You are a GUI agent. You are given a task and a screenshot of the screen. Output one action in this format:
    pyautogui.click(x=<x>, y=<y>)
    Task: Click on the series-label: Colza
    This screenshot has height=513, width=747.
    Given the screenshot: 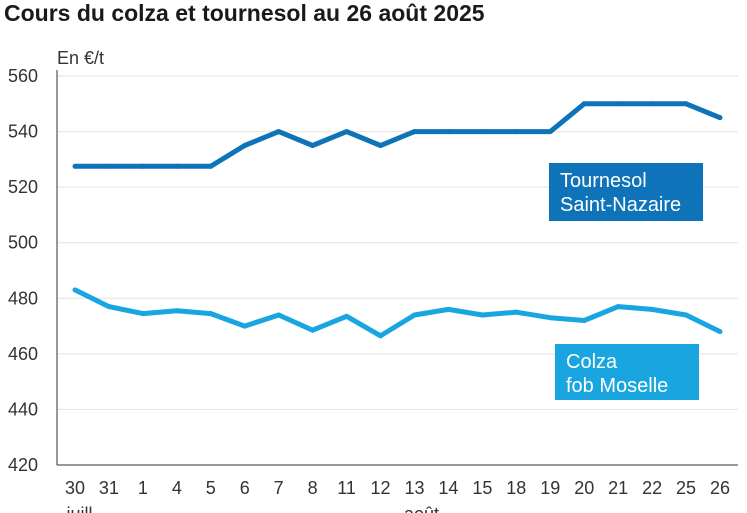 What is the action you would take?
    pyautogui.click(x=592, y=362)
    